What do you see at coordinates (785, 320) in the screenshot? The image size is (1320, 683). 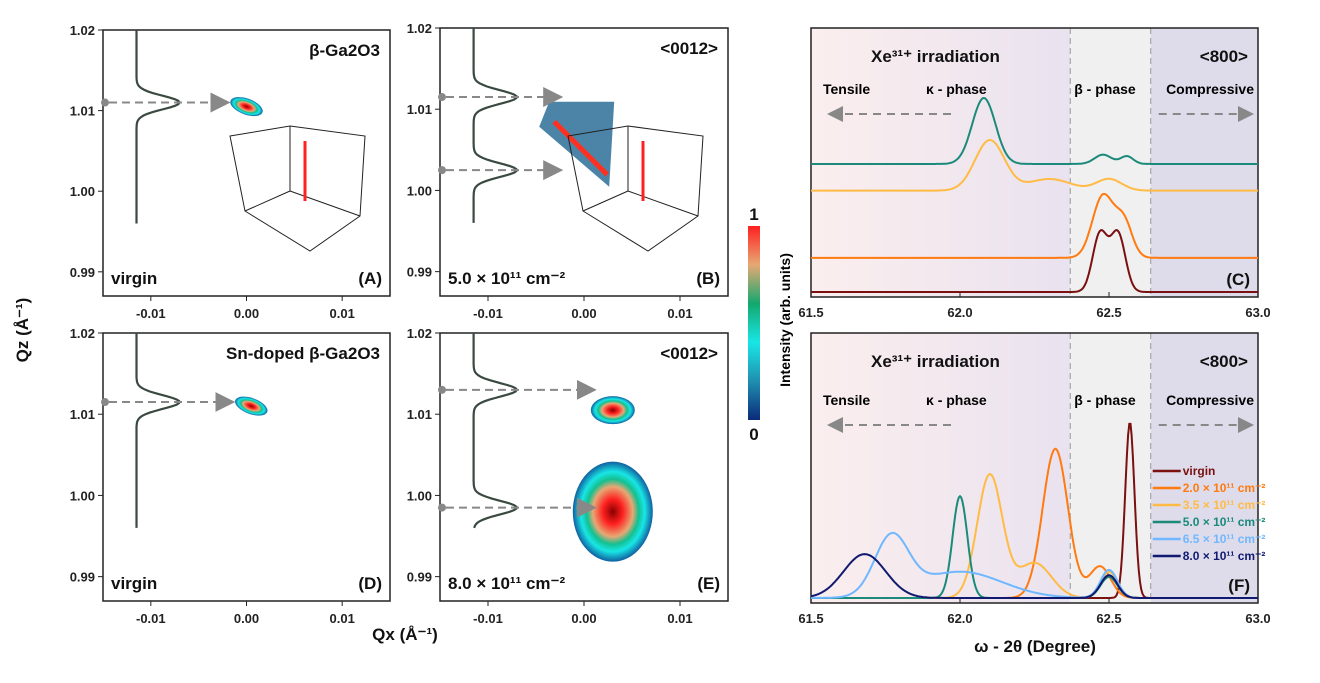 I see `intensity-axis-label: Intensity (arb. units)` at bounding box center [785, 320].